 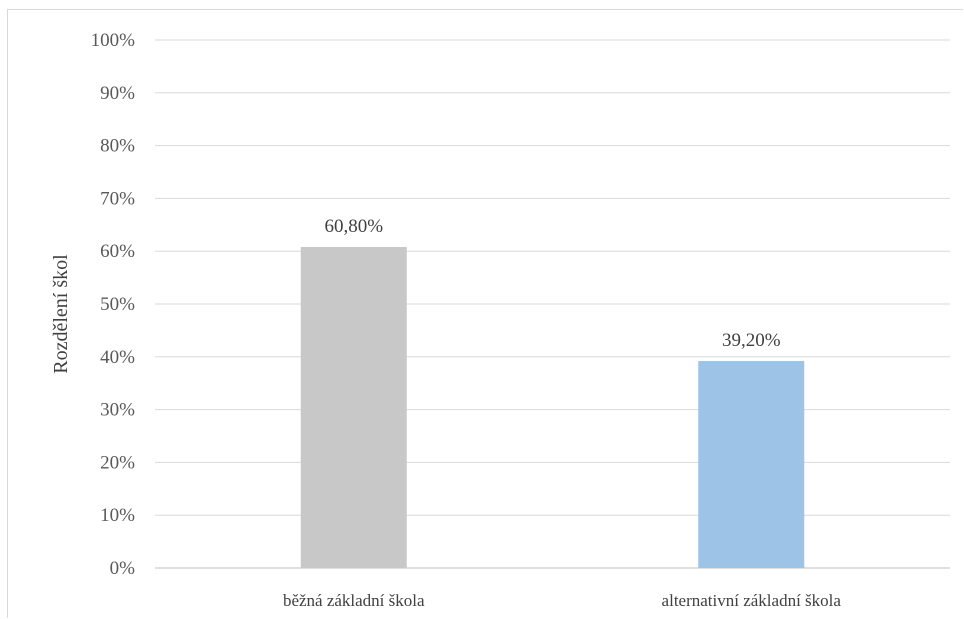 What do you see at coordinates (354, 600) in the screenshot?
I see `x-category-label: běžná základní škola` at bounding box center [354, 600].